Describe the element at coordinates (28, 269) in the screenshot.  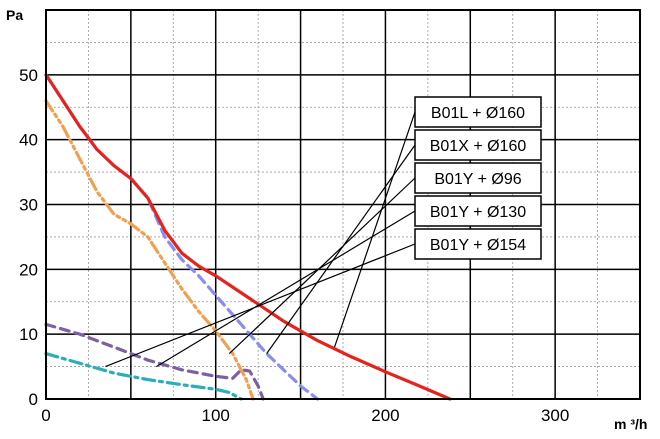
I see `y-tick-label: 20` at that location.